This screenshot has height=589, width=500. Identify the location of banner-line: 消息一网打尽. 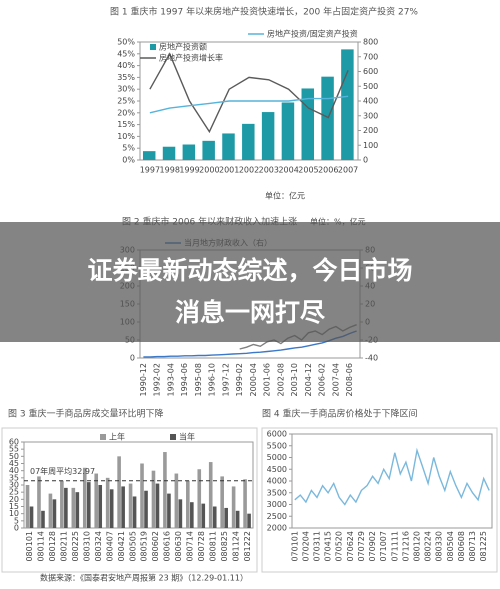
(250, 312).